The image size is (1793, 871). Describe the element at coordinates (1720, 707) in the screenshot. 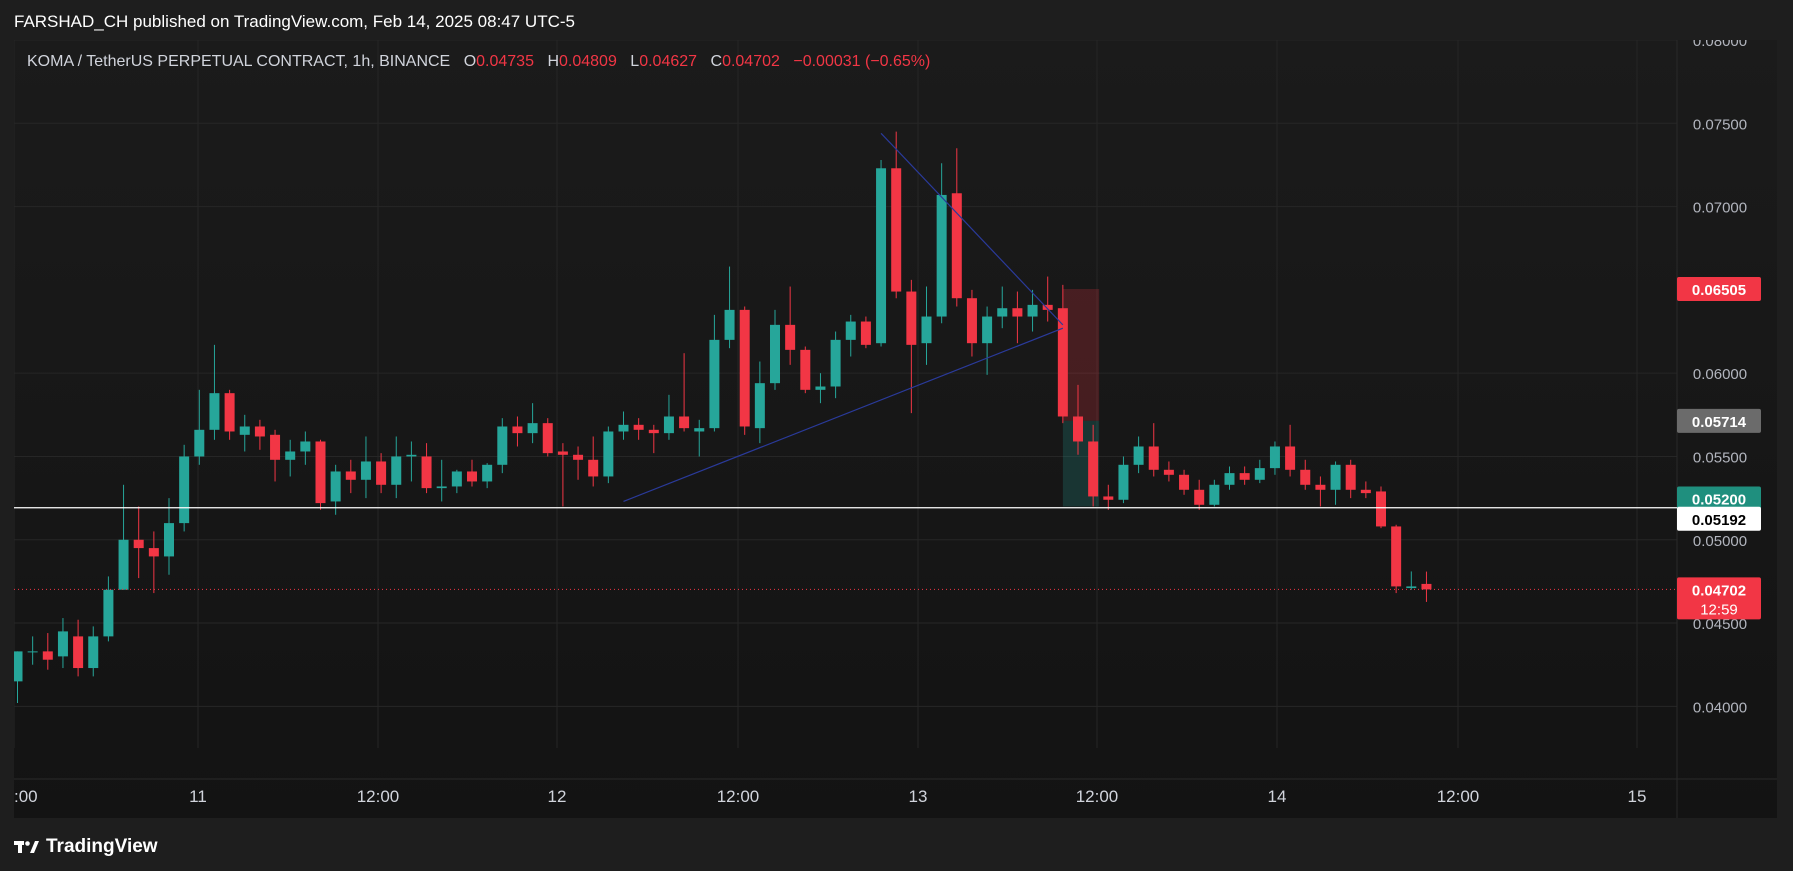

I see `y-tick-label: 0.04000` at that location.